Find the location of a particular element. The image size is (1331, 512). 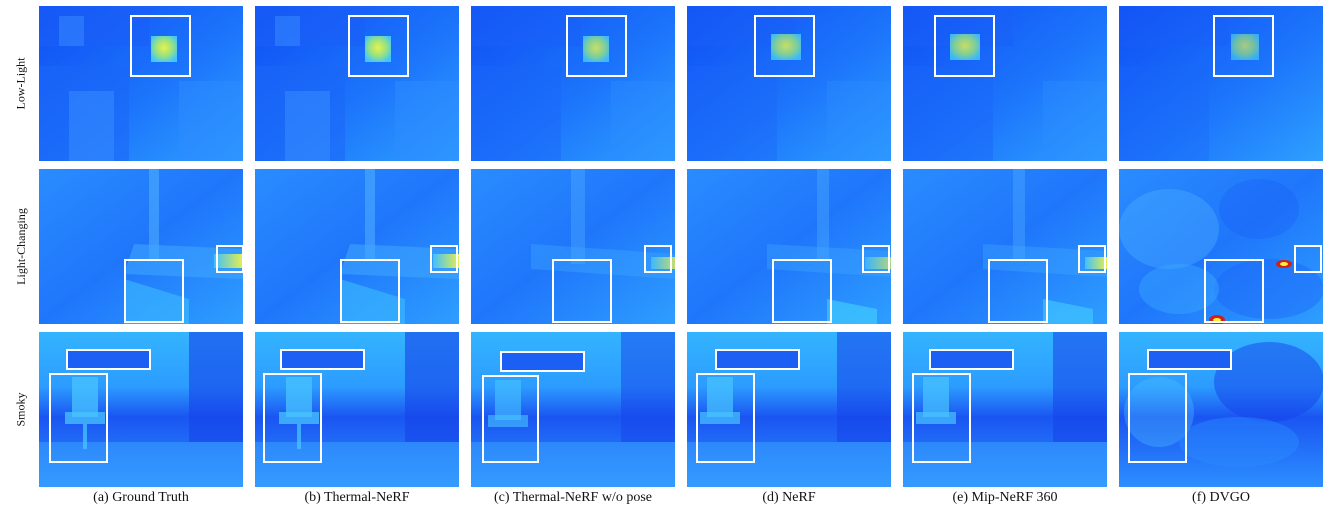

caption-thermal-nerf: (b) Thermal-NeRF is located at coordinates (357, 497).